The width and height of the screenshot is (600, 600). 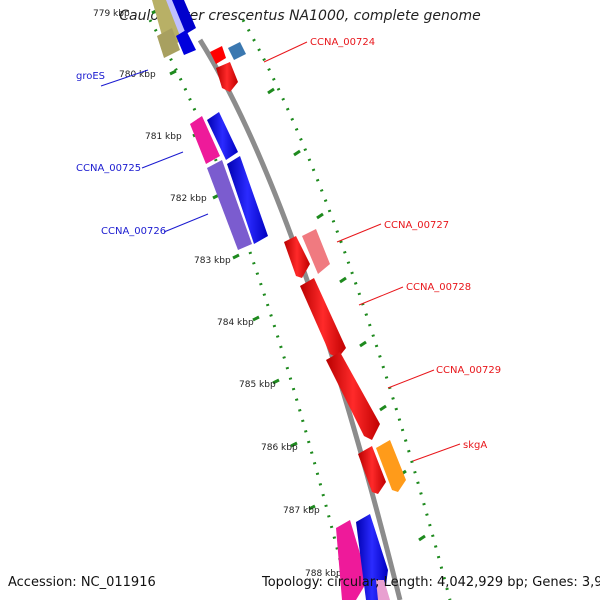 I want to click on tick-label: 784 kbp, so click(x=235, y=323).